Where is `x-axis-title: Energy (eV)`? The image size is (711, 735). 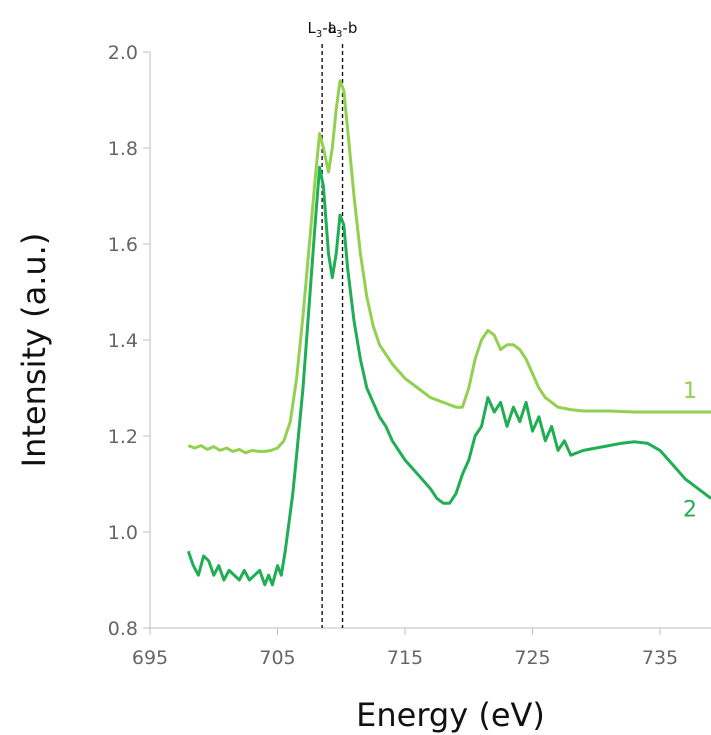 x-axis-title: Energy (eV) is located at coordinates (450, 715).